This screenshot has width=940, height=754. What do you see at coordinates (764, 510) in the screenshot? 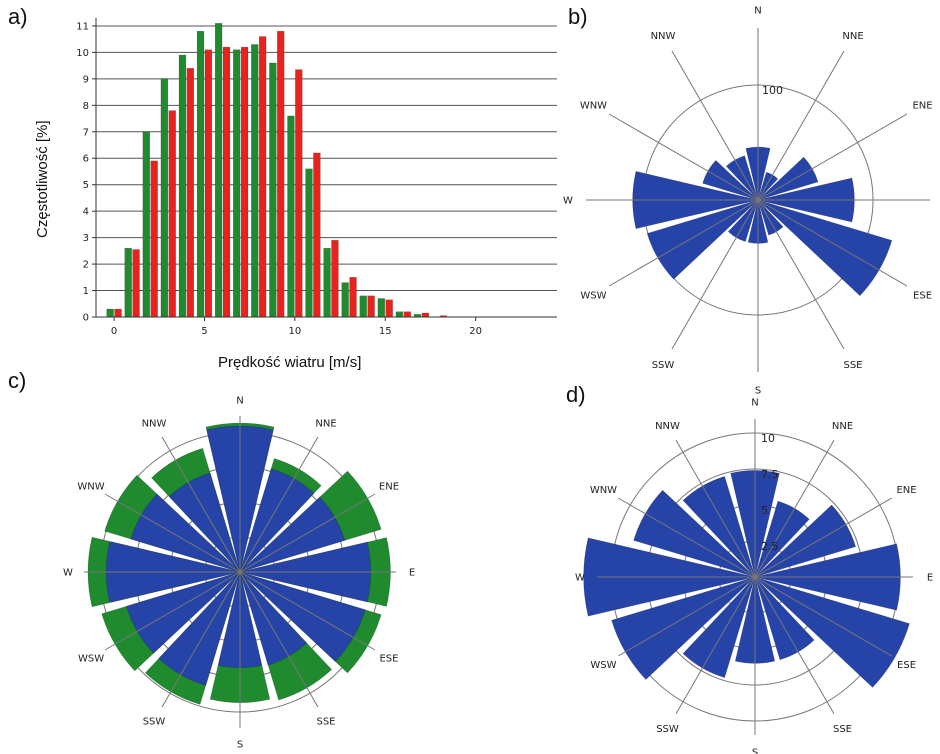
I see `rose-ring-label-2: 5` at bounding box center [764, 510].